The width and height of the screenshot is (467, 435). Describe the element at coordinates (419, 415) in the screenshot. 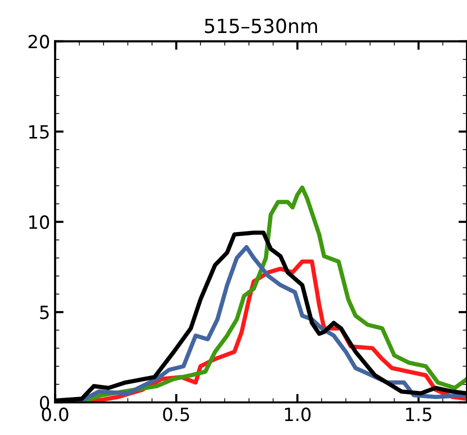

I see `x-tick-label: 1.5` at that location.